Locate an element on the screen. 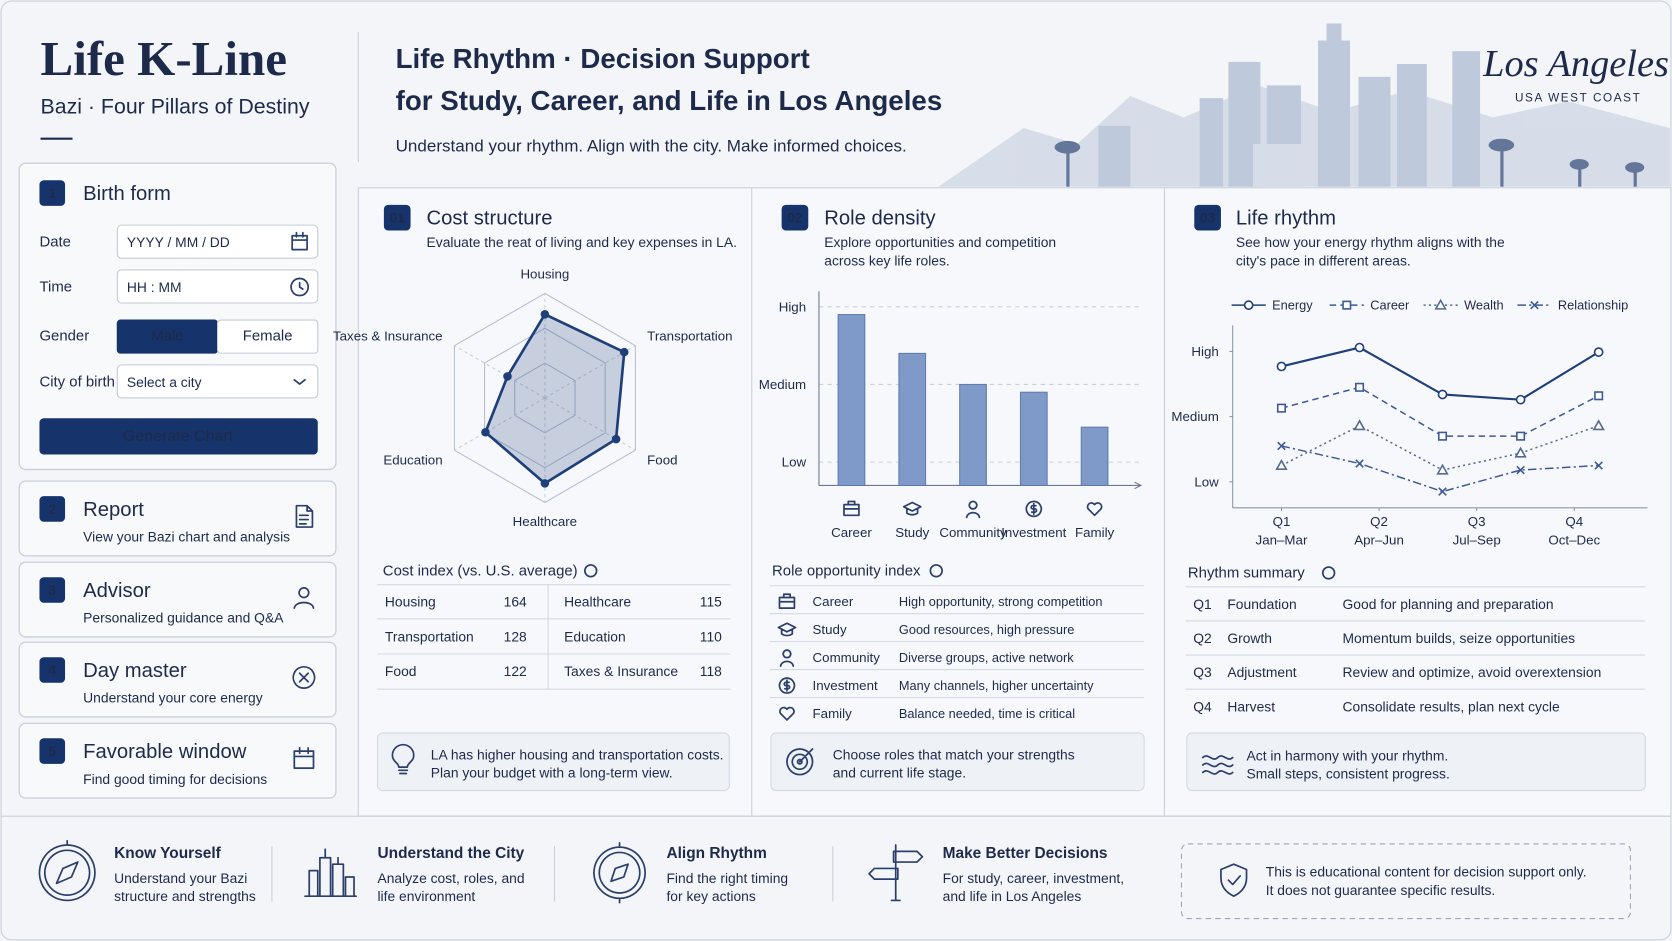 The width and height of the screenshot is (1672, 941). panel-description: city's pace in different areas. is located at coordinates (1323, 260).